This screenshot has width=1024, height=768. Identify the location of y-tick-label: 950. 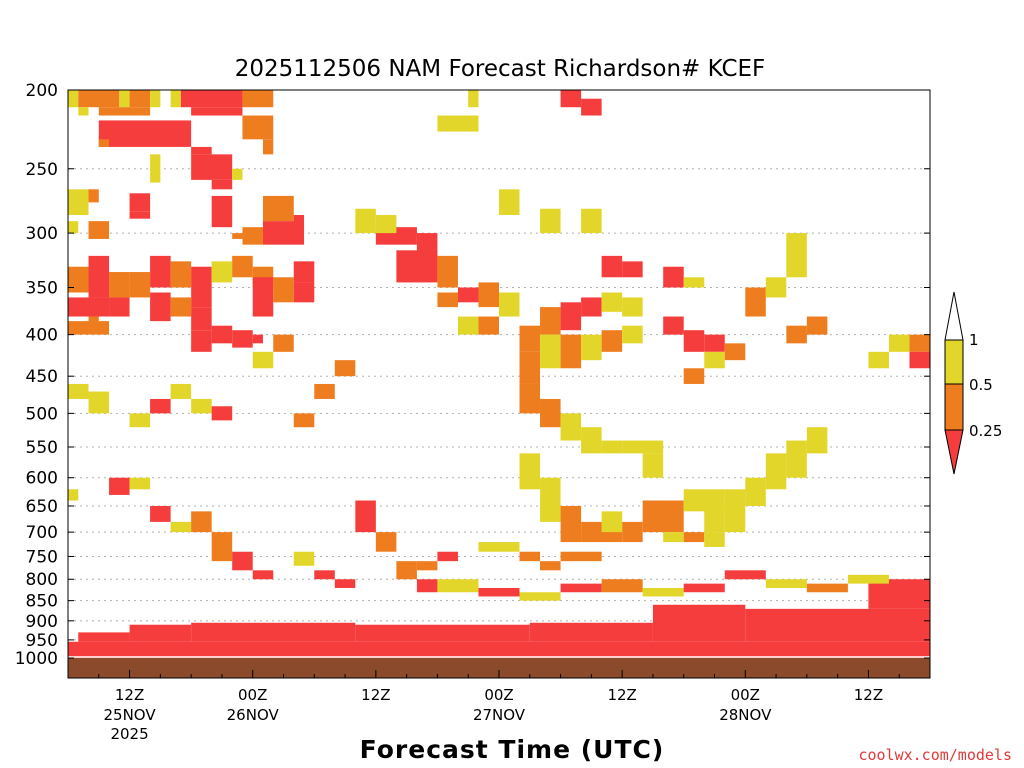
(42, 641).